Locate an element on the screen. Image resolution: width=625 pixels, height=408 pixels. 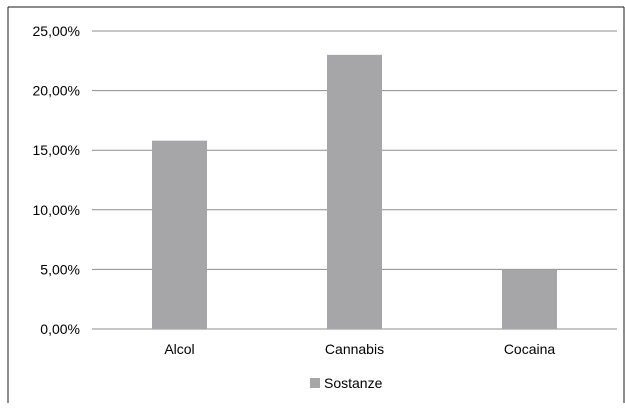
y-tick-label: 20,00% is located at coordinates (56, 91).